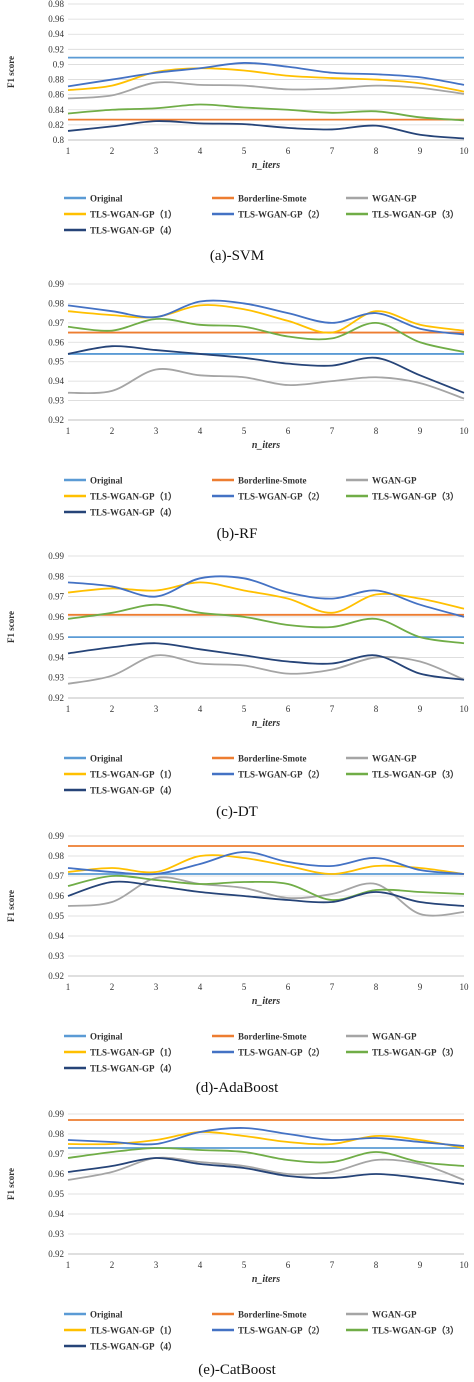 The height and width of the screenshot is (1382, 474). Describe the element at coordinates (237, 812) in the screenshot. I see `chart-caption: (c)-DT` at that location.